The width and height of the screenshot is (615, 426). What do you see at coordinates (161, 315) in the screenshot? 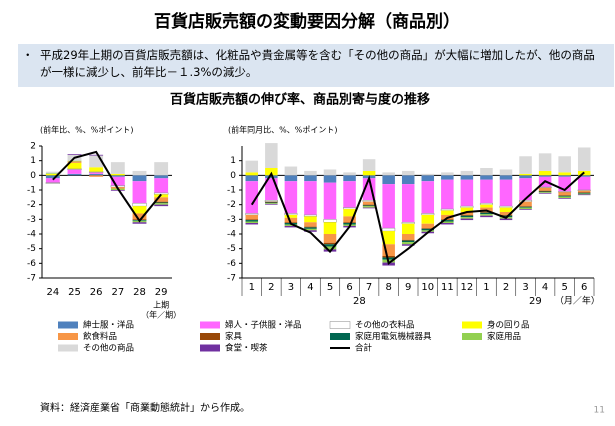
I see `x-unit: （年／期）` at bounding box center [161, 315].